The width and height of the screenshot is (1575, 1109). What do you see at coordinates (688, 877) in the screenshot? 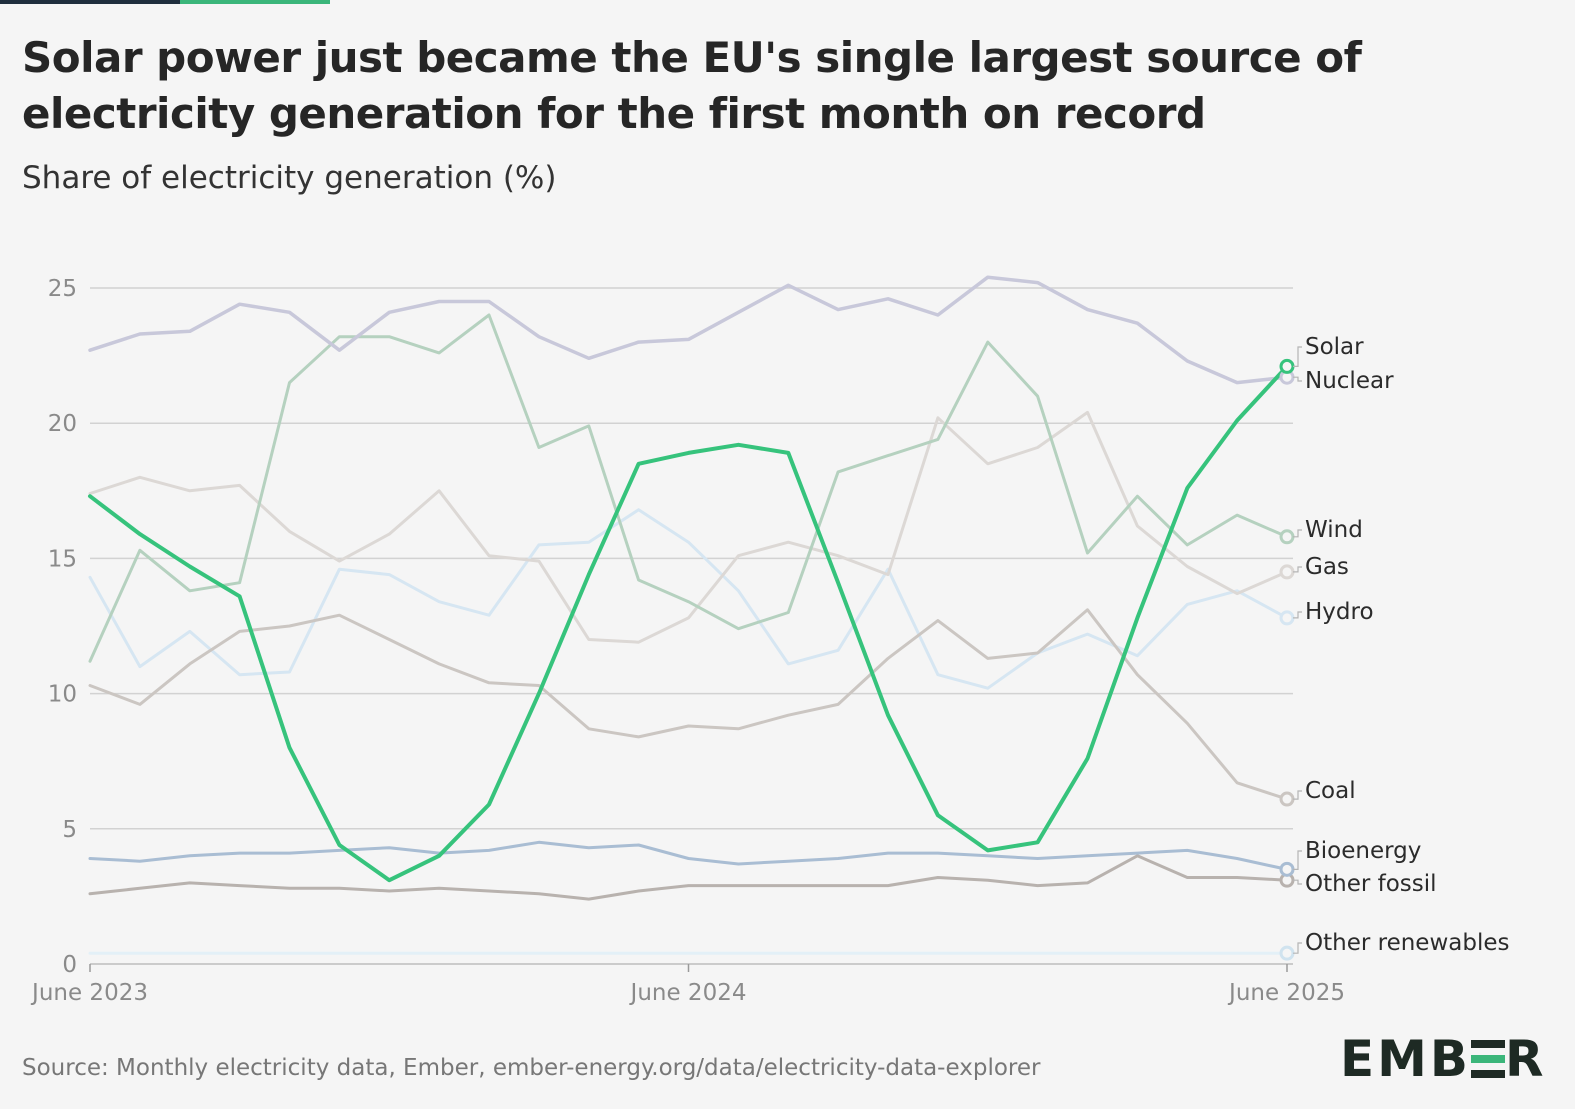
I see `series-line-other-fossil` at bounding box center [688, 877].